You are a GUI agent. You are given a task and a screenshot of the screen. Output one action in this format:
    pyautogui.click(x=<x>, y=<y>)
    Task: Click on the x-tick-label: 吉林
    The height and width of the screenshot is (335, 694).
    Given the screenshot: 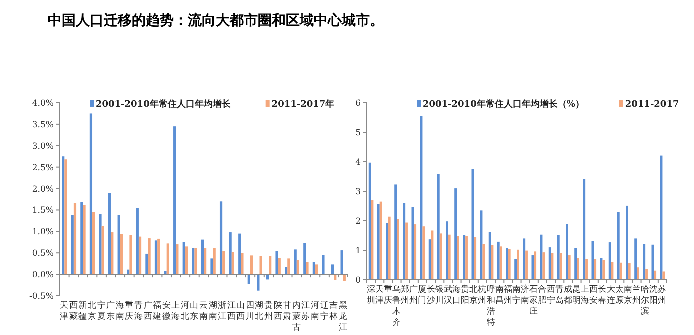 What is the action you would take?
    pyautogui.click(x=333, y=311)
    